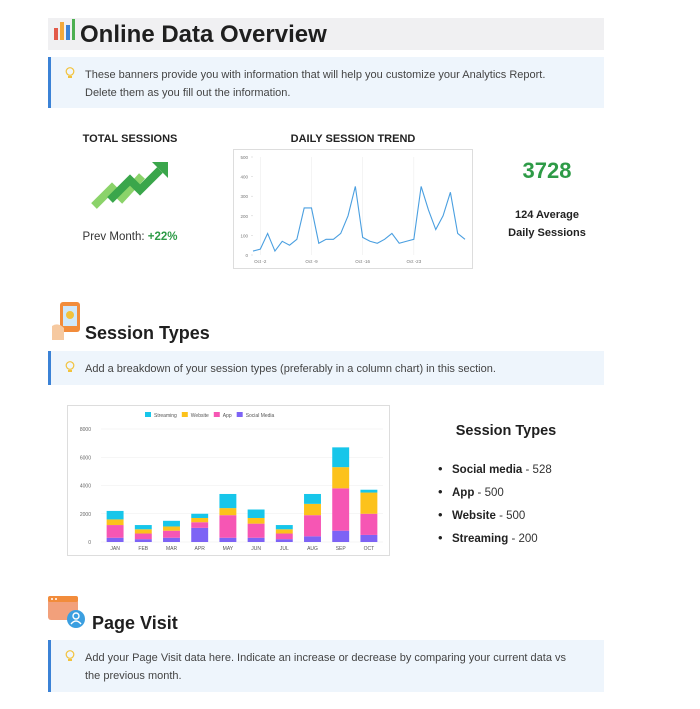 The width and height of the screenshot is (700, 709). I want to click on prev-month-label: Prev Month:, so click(113, 237).